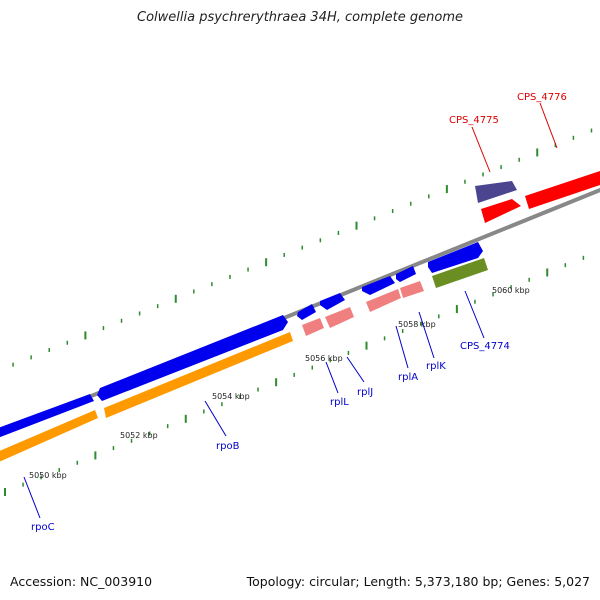 The image size is (600, 600). What do you see at coordinates (542, 97) in the screenshot?
I see `gene-label-CPS_4776: CPS_4776` at bounding box center [542, 97].